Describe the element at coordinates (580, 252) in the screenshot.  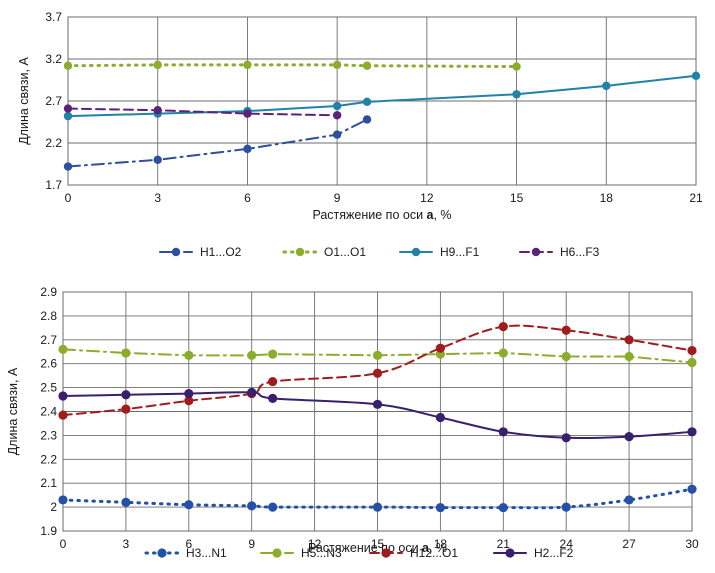
I see `legend-label-3: H6...F3` at that location.